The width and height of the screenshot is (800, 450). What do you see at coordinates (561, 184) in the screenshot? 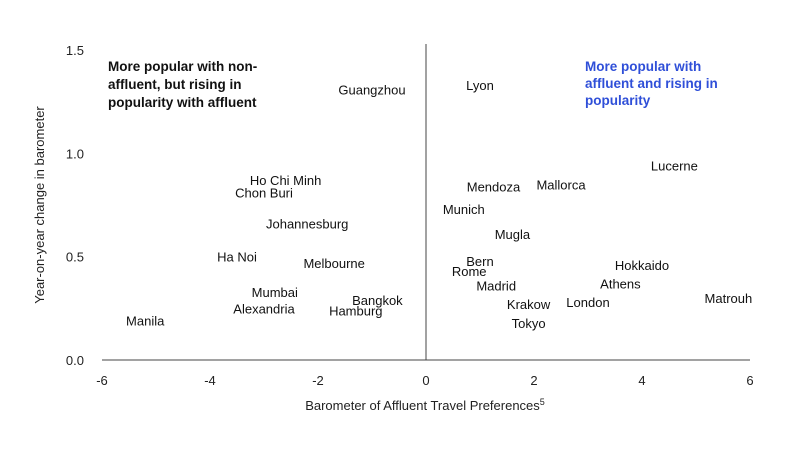
I see `data-point-label: Mallorca` at bounding box center [561, 184].